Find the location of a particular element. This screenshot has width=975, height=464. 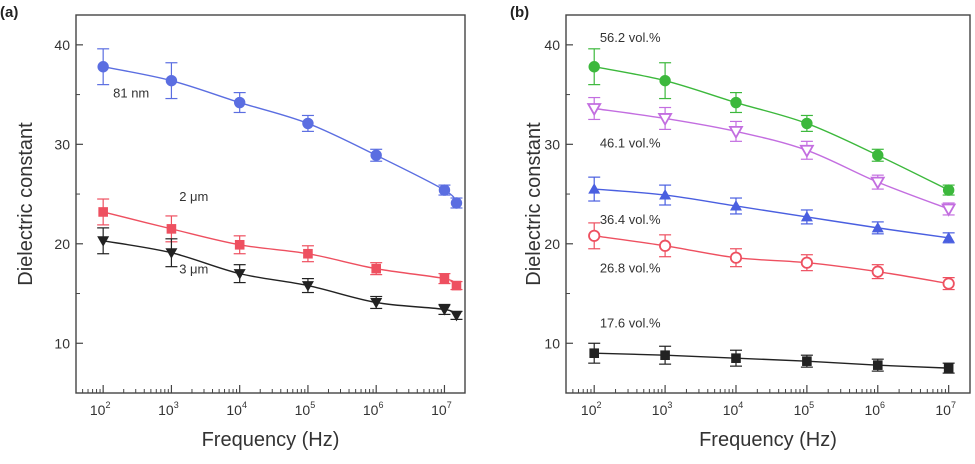

series-label: 46.1 vol.% is located at coordinates (630, 142).